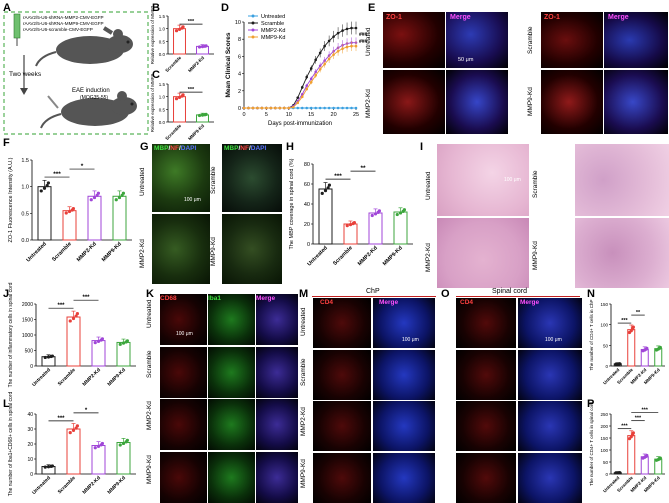 The width and height of the screenshot is (669, 503). I want to click on o-mmp9-merge, so click(550, 477).